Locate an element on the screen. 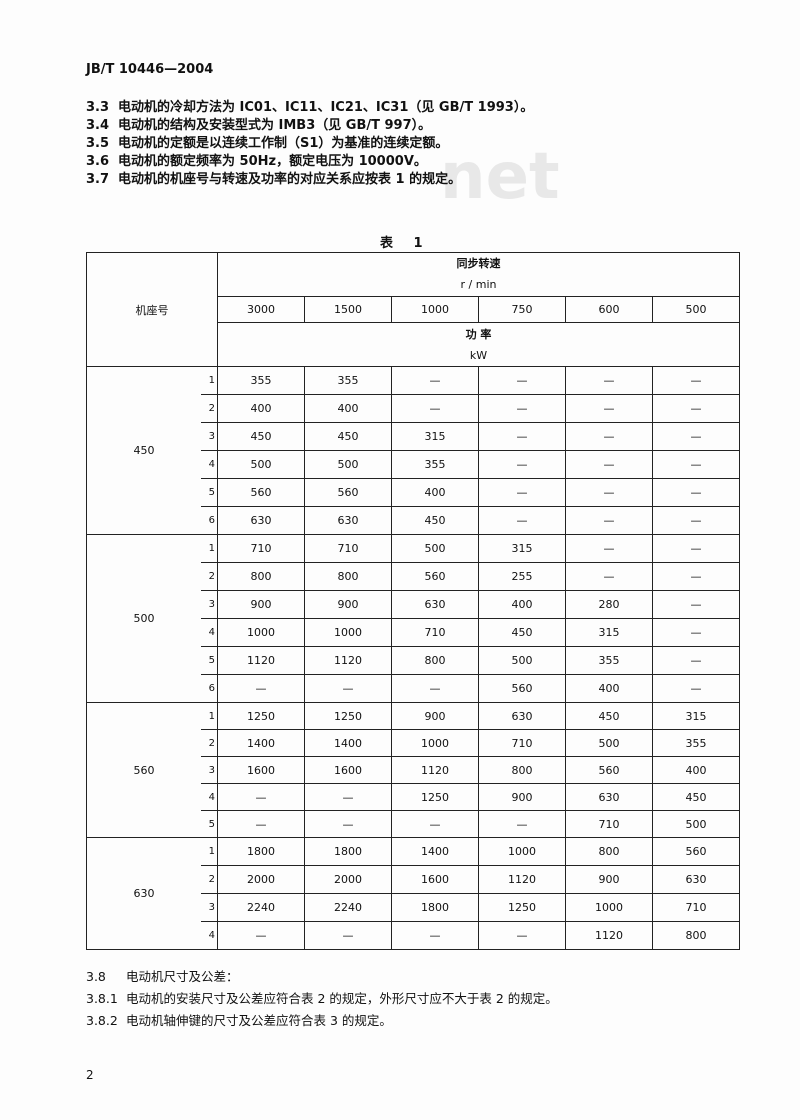 The height and width of the screenshot is (1120, 800). clause: 3.7 电动机的机座号与转速及功率的对应关系应按表 1 的规定。 is located at coordinates (273, 177).